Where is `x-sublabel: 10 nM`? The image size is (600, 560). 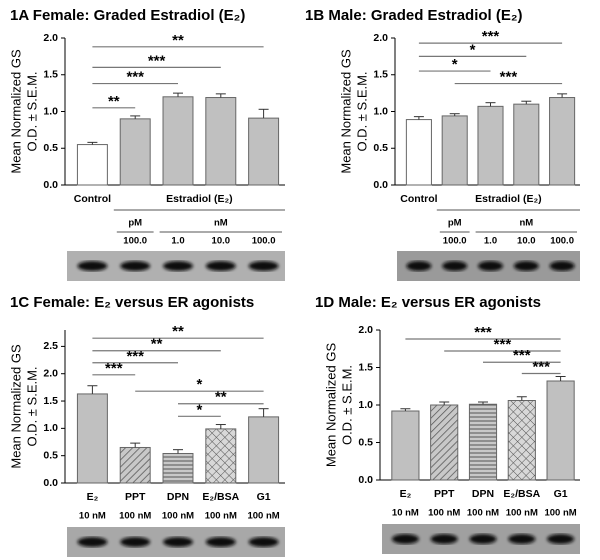
x-sublabel: 10 nM is located at coordinates (405, 513).